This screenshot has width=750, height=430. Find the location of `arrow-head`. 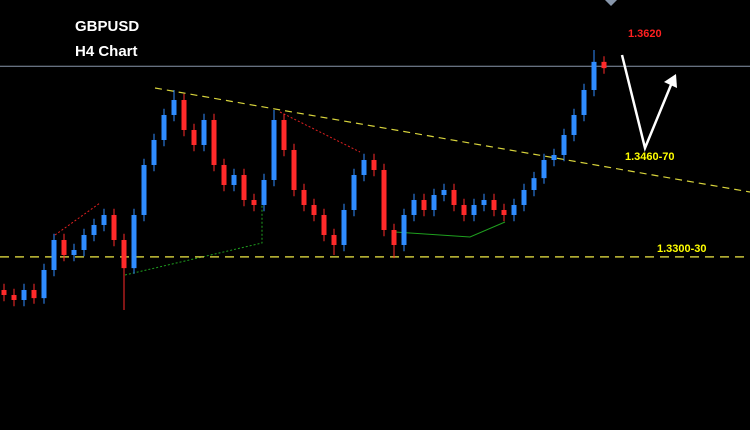

arrow-head is located at coordinates (670, 81).